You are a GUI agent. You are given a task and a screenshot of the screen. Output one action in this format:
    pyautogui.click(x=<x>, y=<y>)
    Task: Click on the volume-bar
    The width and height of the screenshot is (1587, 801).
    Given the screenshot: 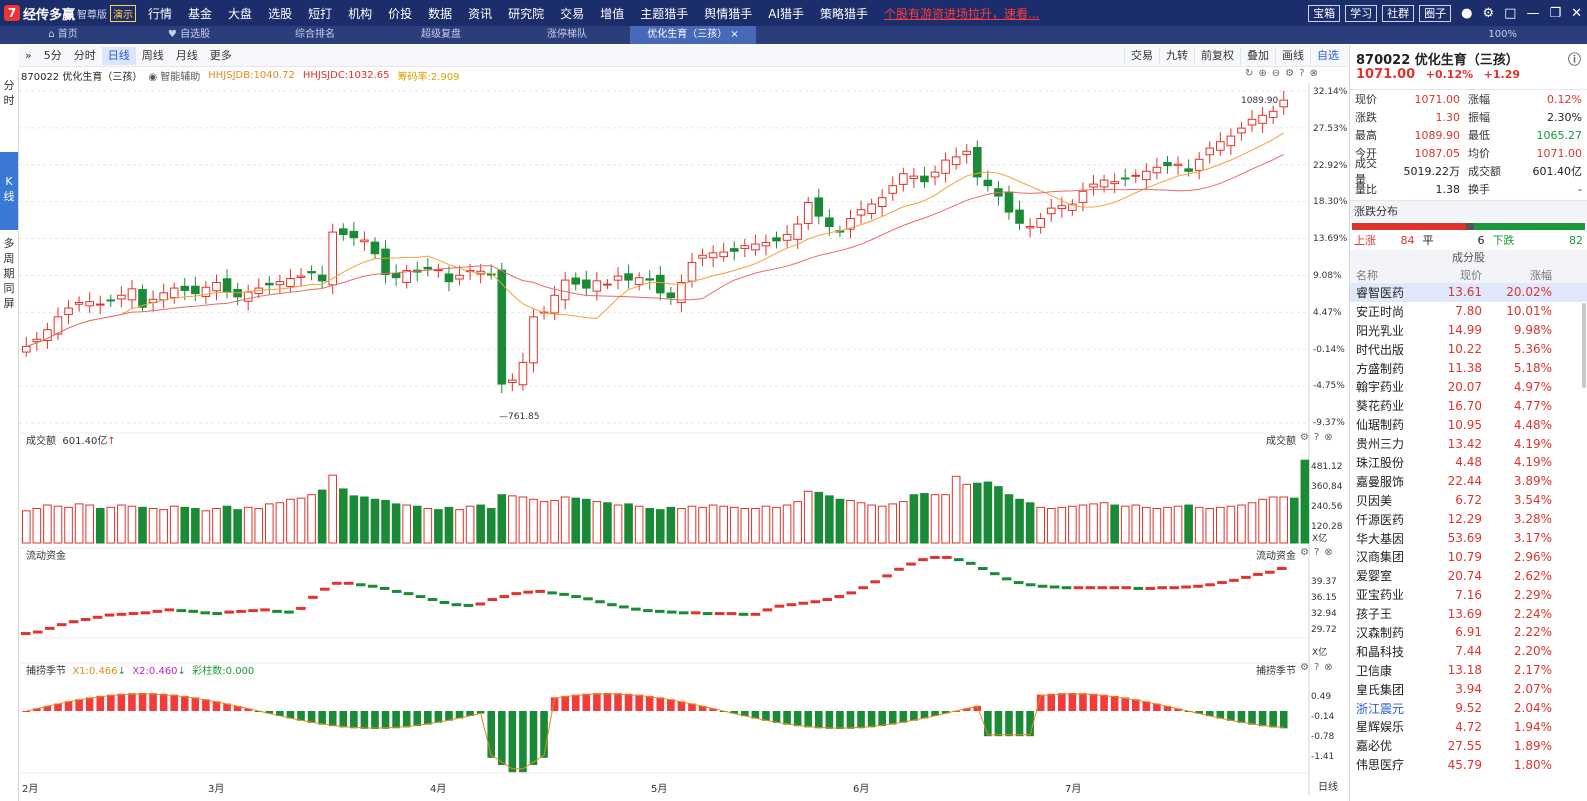 What is the action you would take?
    pyautogui.click(x=322, y=516)
    